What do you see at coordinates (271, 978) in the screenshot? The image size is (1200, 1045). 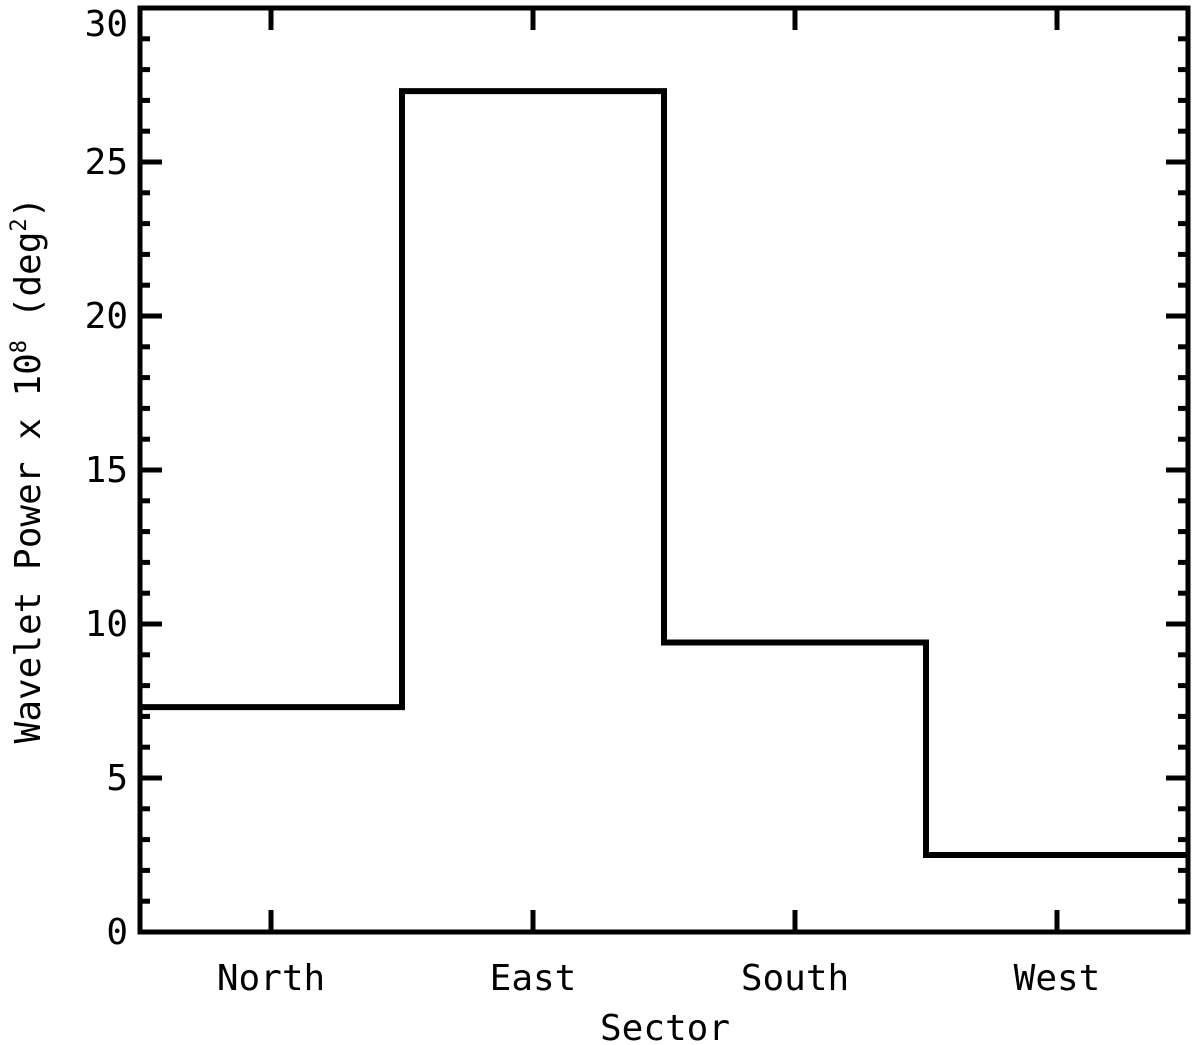 I see `x-tick-label-north: North` at bounding box center [271, 978].